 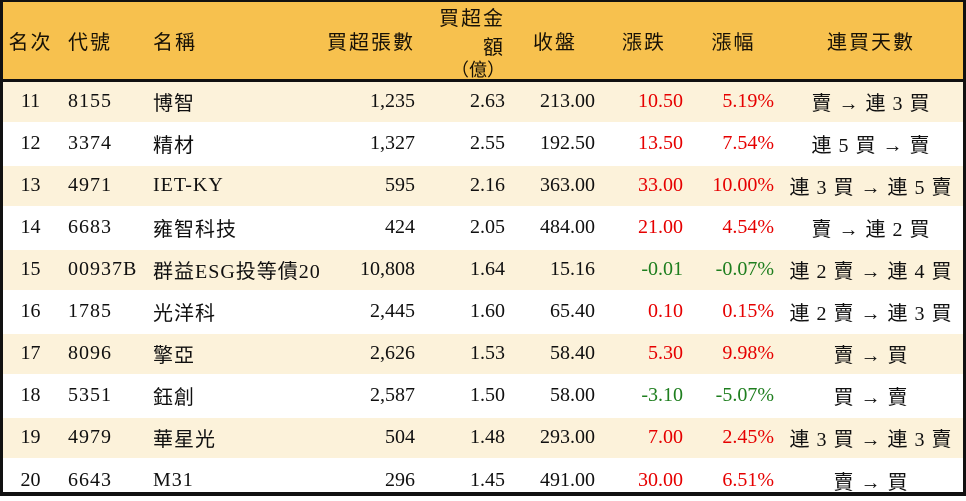 What do you see at coordinates (733, 102) in the screenshot?
I see `cell-pct: 5.19%` at bounding box center [733, 102].